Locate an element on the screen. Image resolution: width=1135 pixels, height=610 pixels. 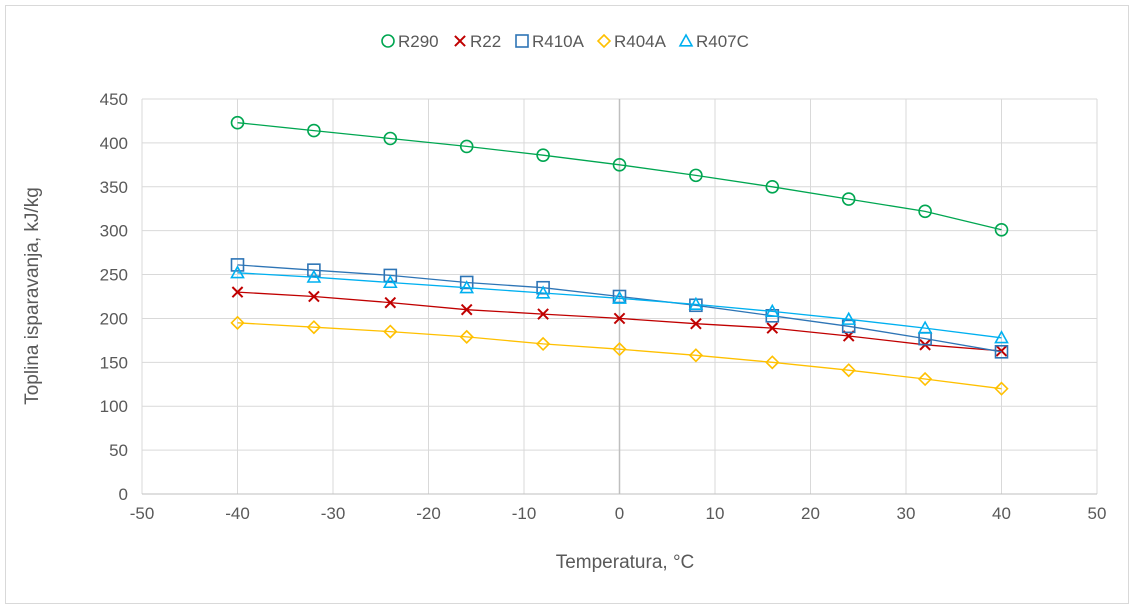
series-r22 is located at coordinates (619, 321).